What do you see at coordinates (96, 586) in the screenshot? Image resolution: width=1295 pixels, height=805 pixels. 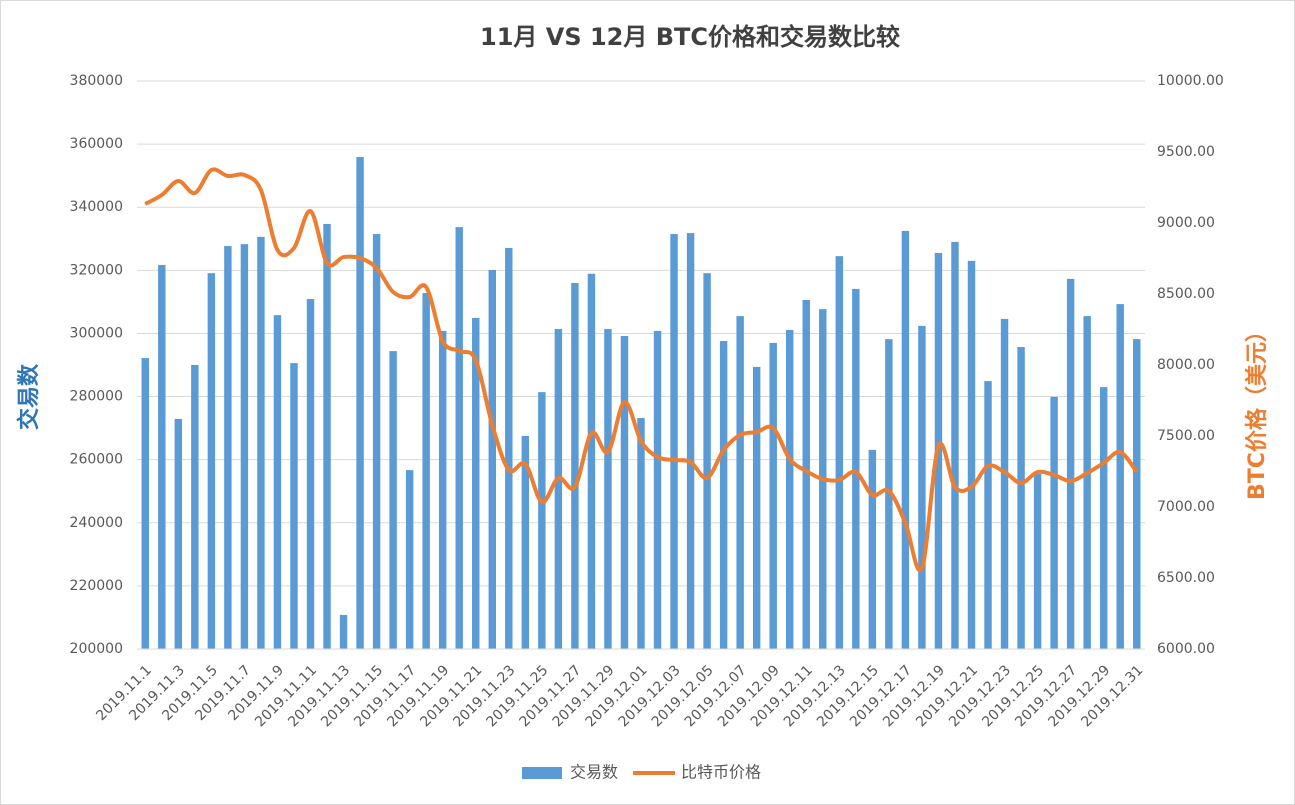 I see `y-tick-label: 220000` at bounding box center [96, 586].